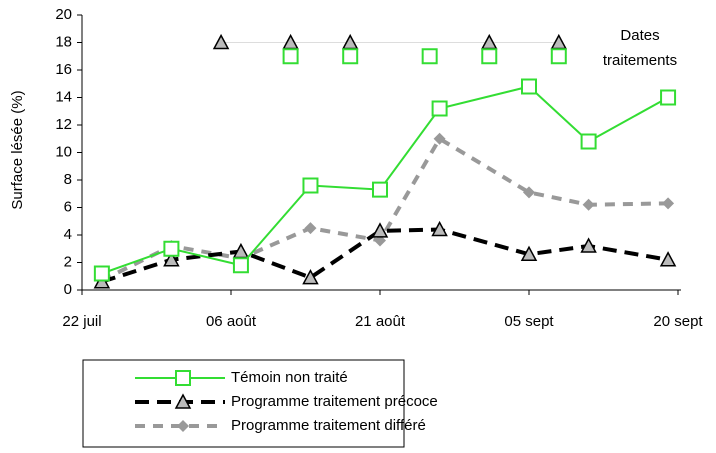 This screenshot has width=716, height=453. What do you see at coordinates (63, 41) in the screenshot?
I see `y-tick-label: 18` at bounding box center [63, 41].